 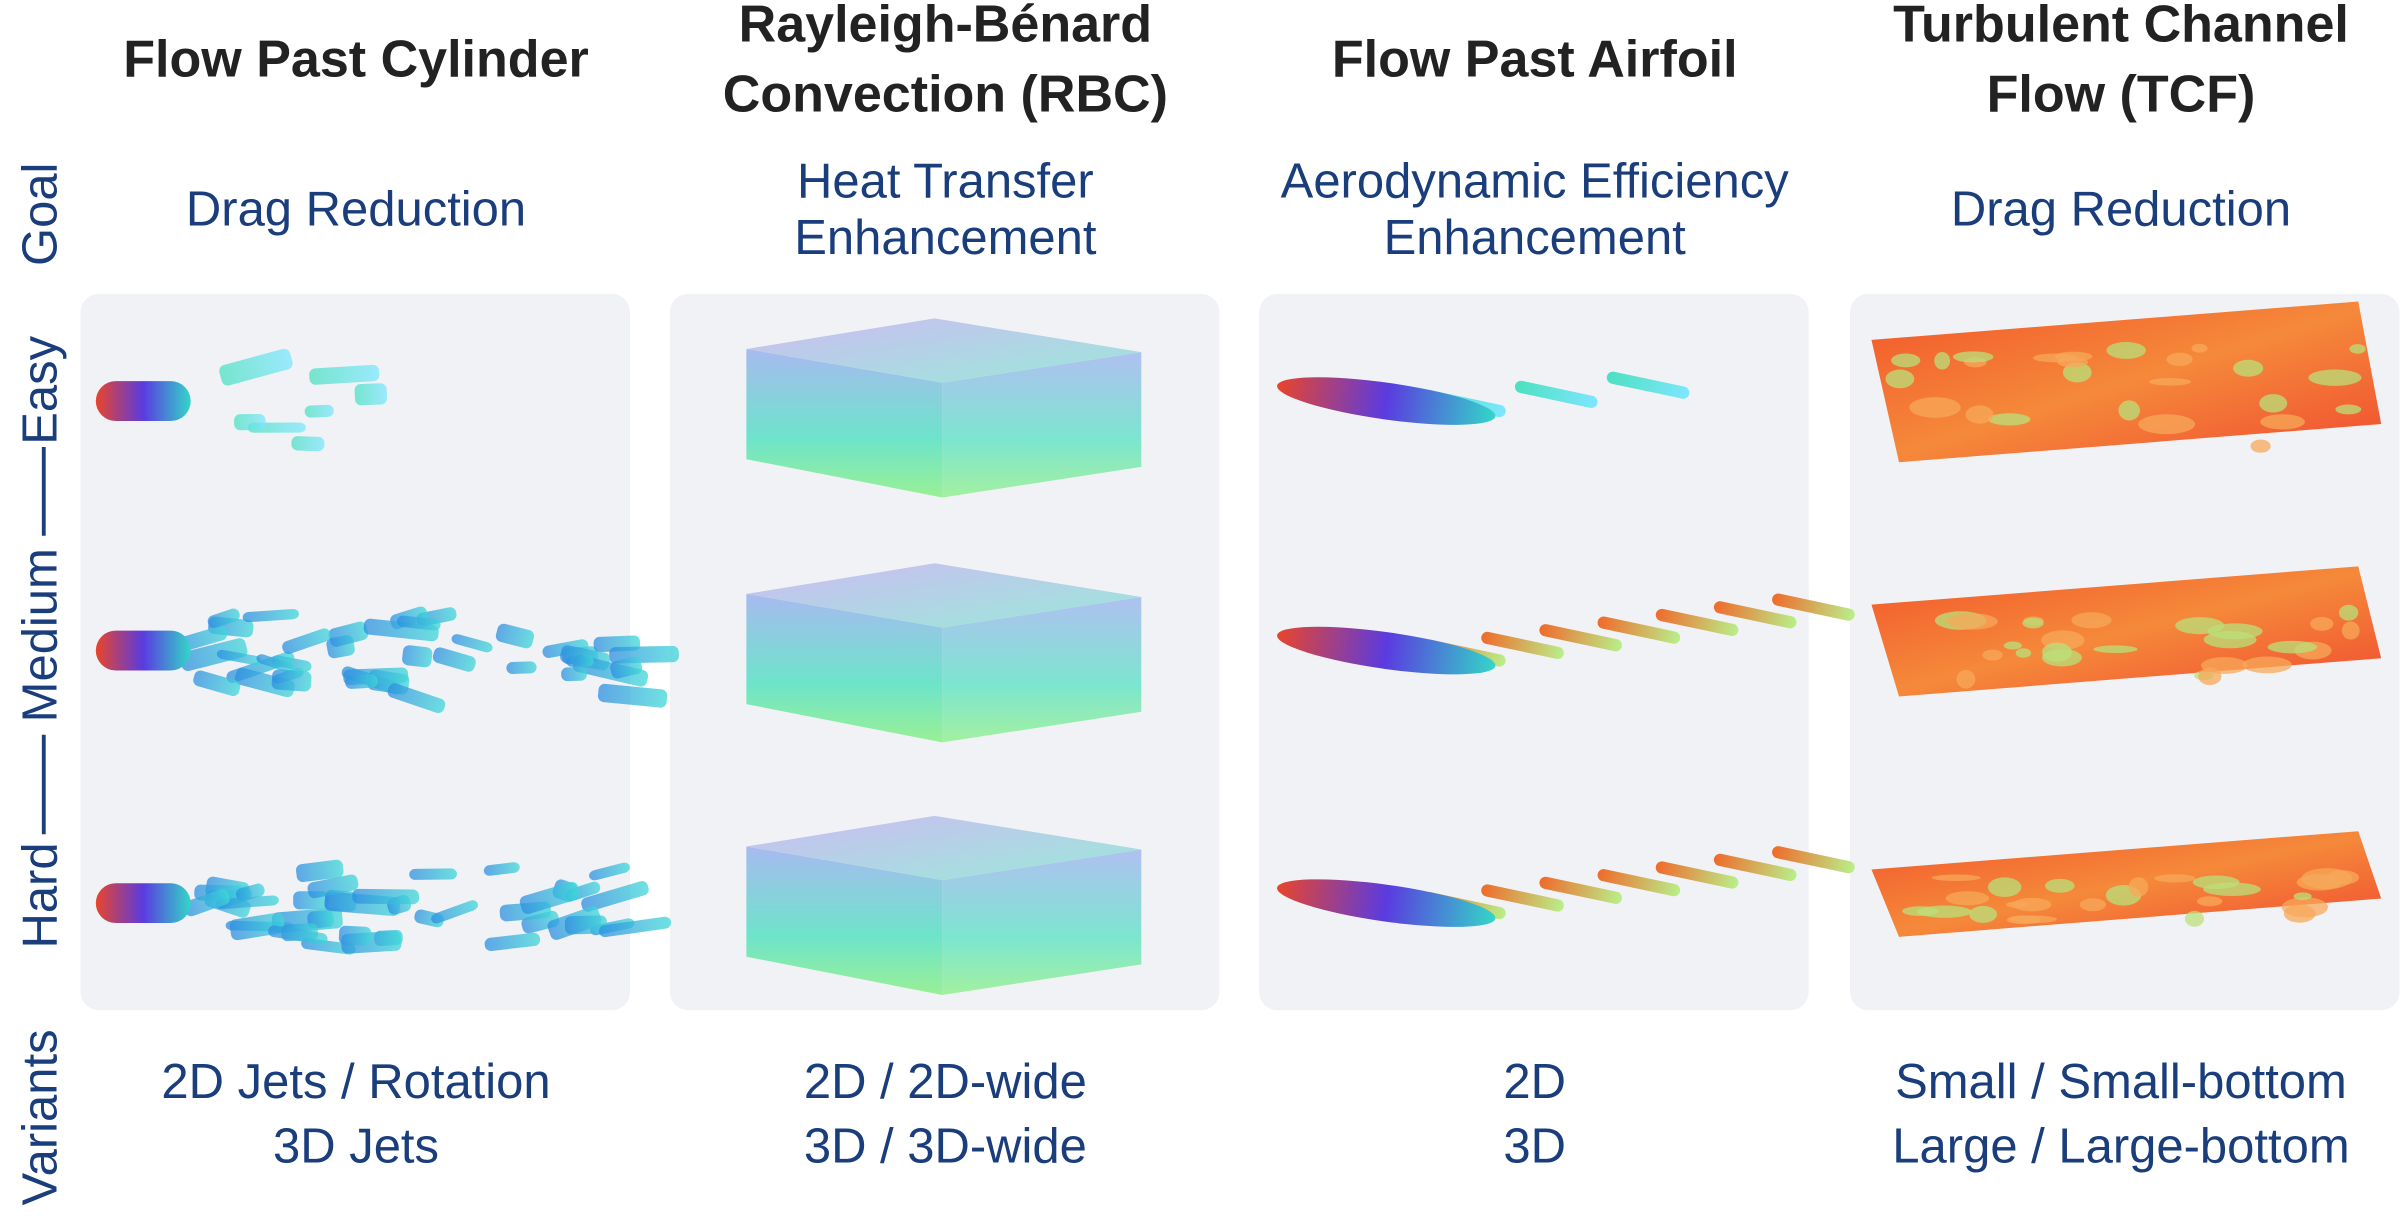 What do you see at coordinates (945, 1082) in the screenshot?
I see `variant-text: 2D / 2D-wide` at bounding box center [945, 1082].